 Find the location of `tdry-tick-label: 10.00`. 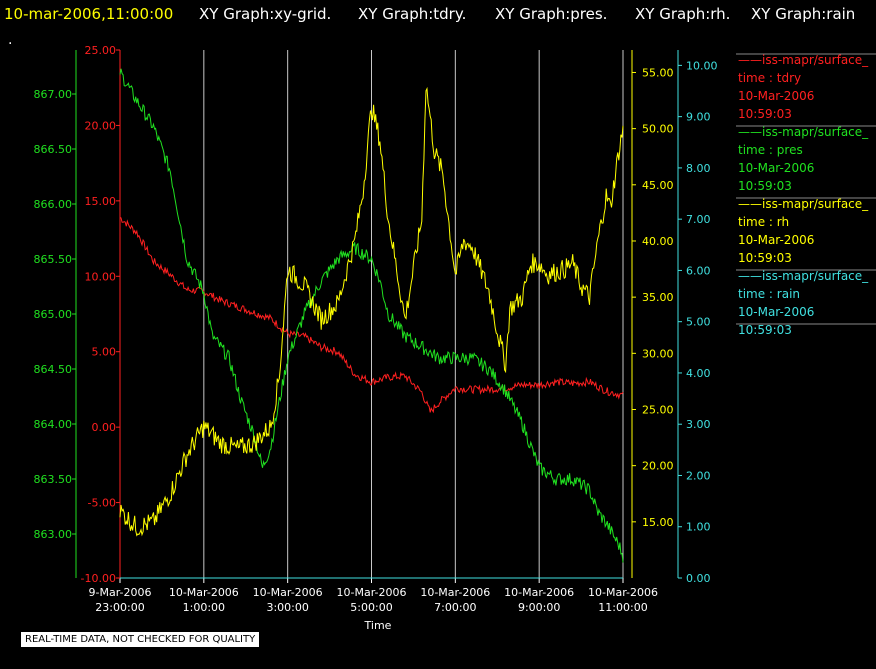

tdry-tick-label: 10.00 is located at coordinates (101, 276).